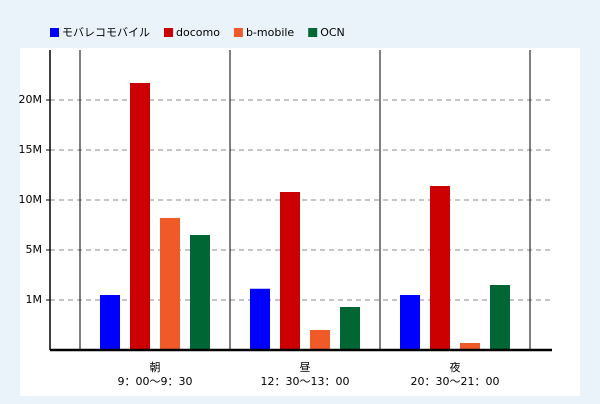 This screenshot has width=600, height=404. I want to click on y-tick-label: 15M, so click(31, 149).